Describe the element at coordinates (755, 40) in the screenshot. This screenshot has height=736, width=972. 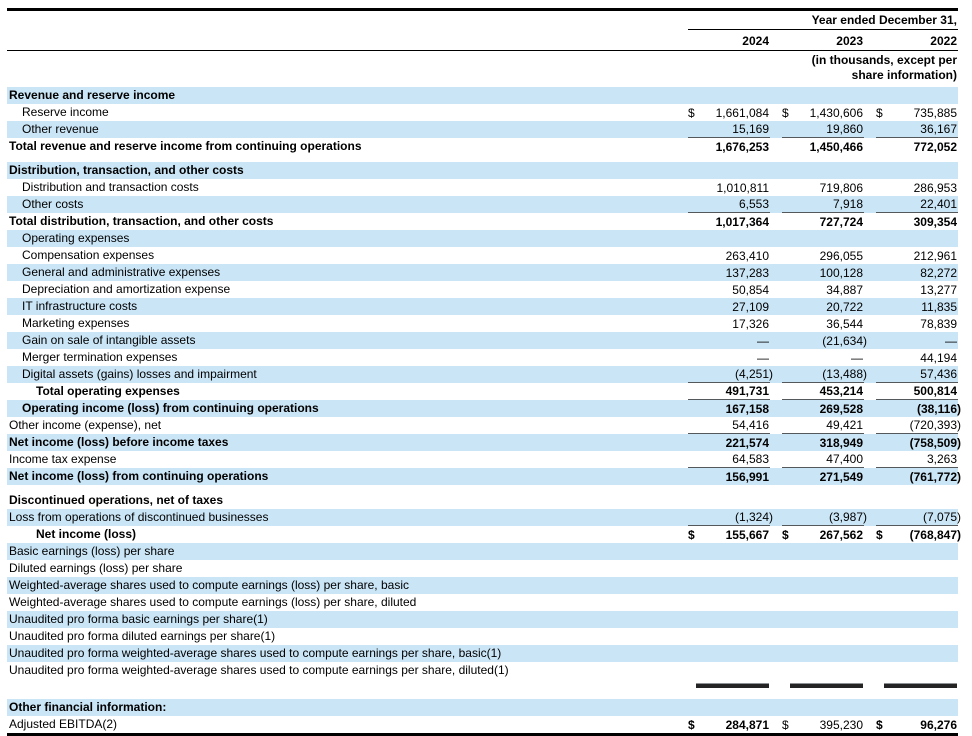
I see `year-column-2024: 2024` at that location.